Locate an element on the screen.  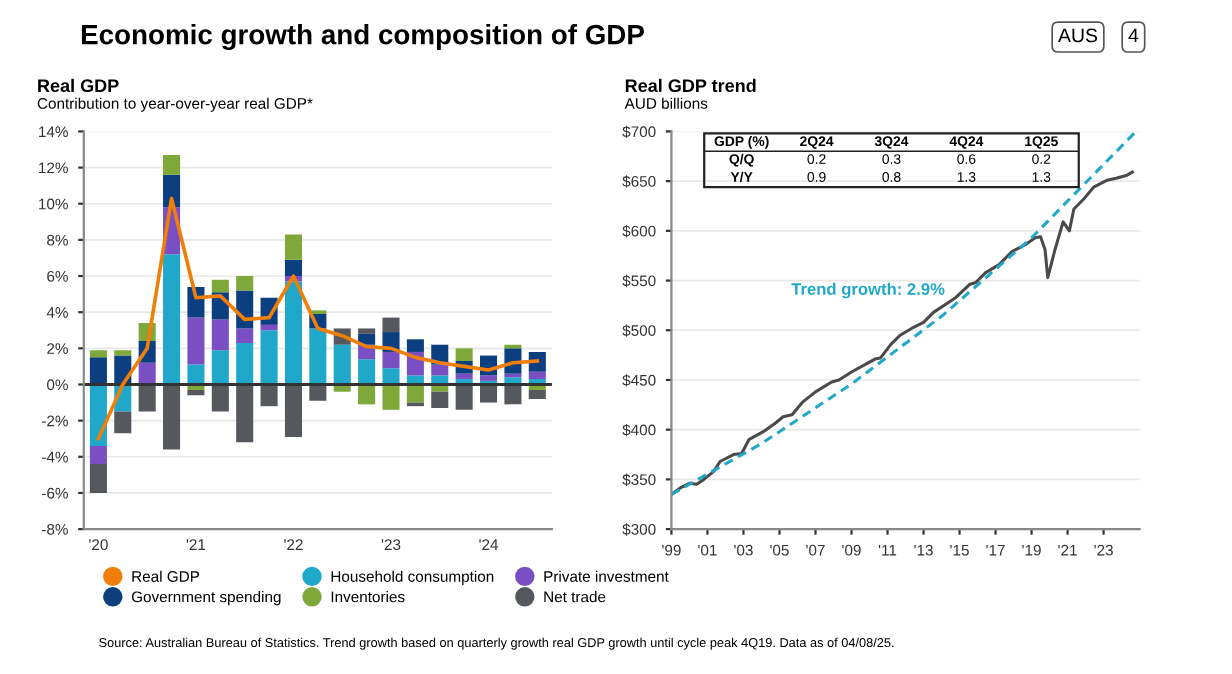
text: 4 is located at coordinates (1133, 35).